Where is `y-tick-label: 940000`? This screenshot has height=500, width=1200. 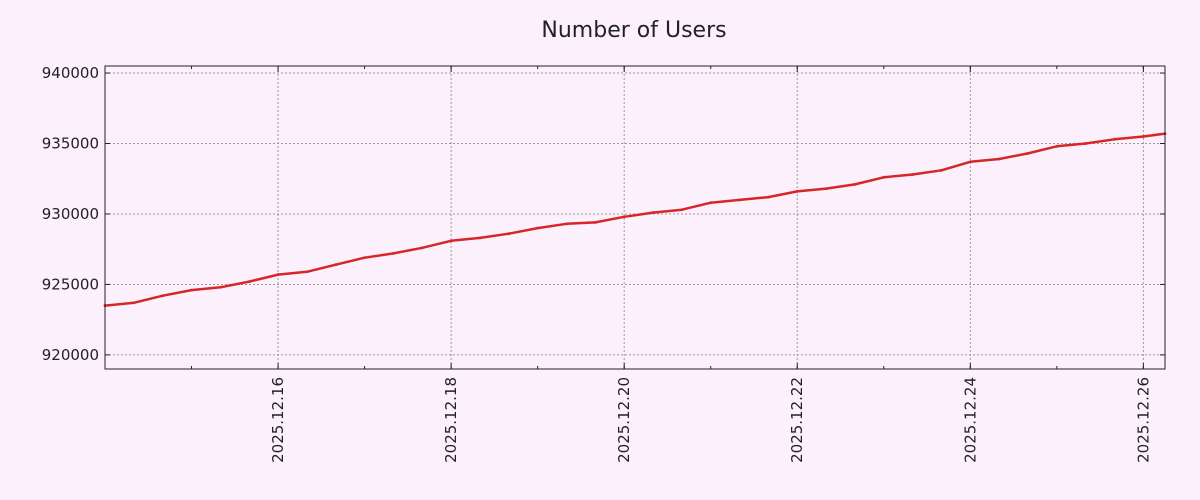
y-tick-label: 940000 is located at coordinates (70, 73).